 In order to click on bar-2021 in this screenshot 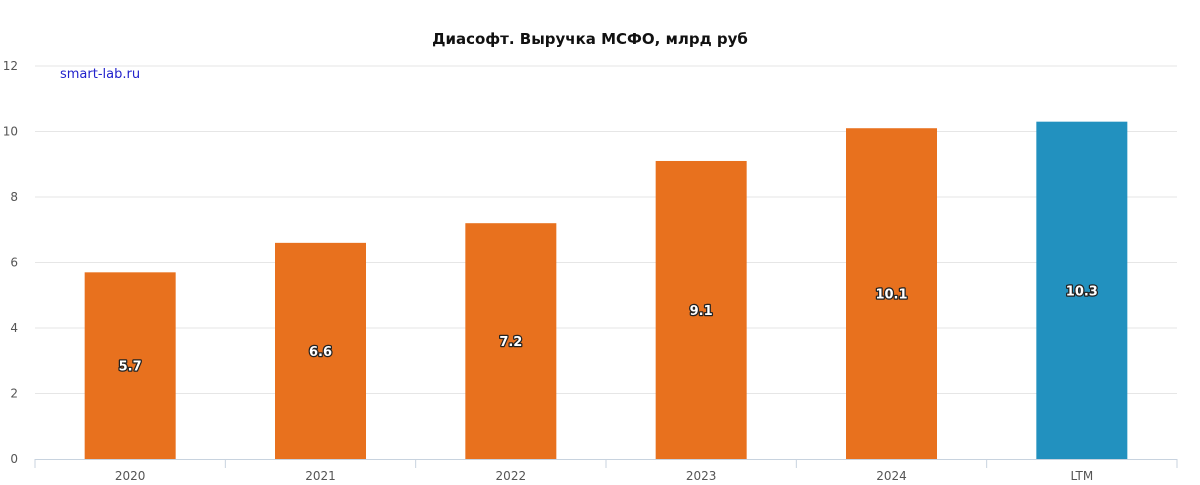, I will do `click(320, 350)`.